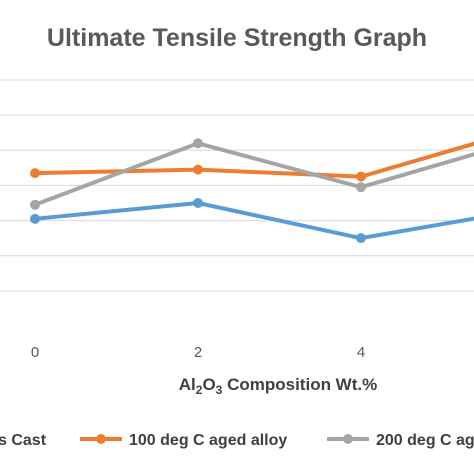 Image resolution: width=474 pixels, height=474 pixels. What do you see at coordinates (237, 38) in the screenshot?
I see `chart-title: Ultimate Tensile Strength Graph` at bounding box center [237, 38].